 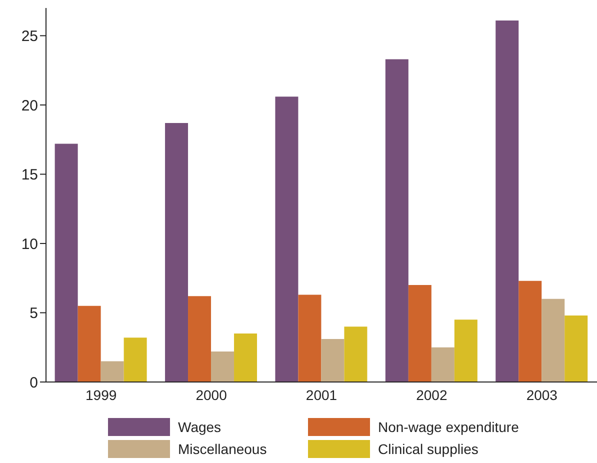 I want to click on legend-label: Miscellaneous, so click(x=222, y=449).